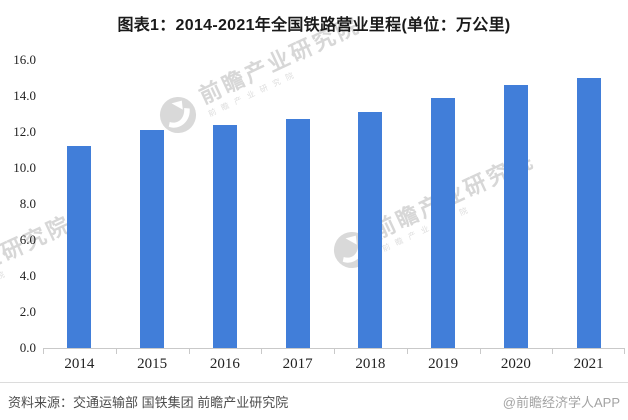 This screenshot has height=420, width=628. Describe the element at coordinates (297, 233) in the screenshot. I see `bar-2017` at that location.